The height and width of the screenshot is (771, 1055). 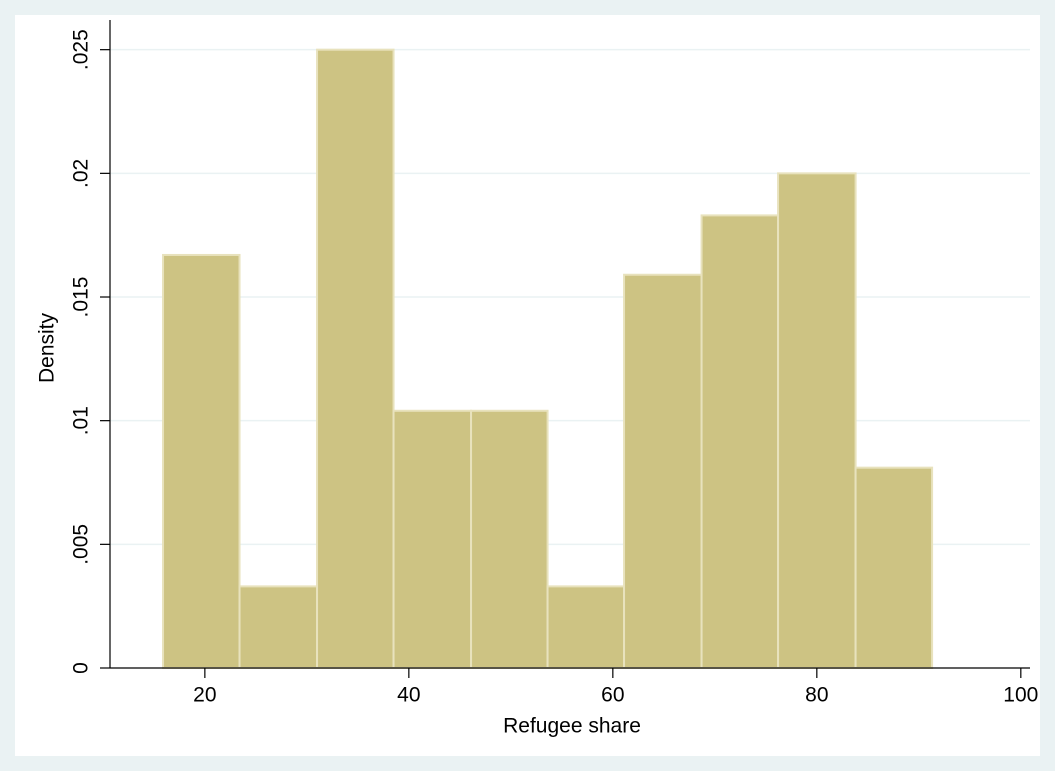 What do you see at coordinates (572, 726) in the screenshot?
I see `x-axis-label: Refugee share` at bounding box center [572, 726].